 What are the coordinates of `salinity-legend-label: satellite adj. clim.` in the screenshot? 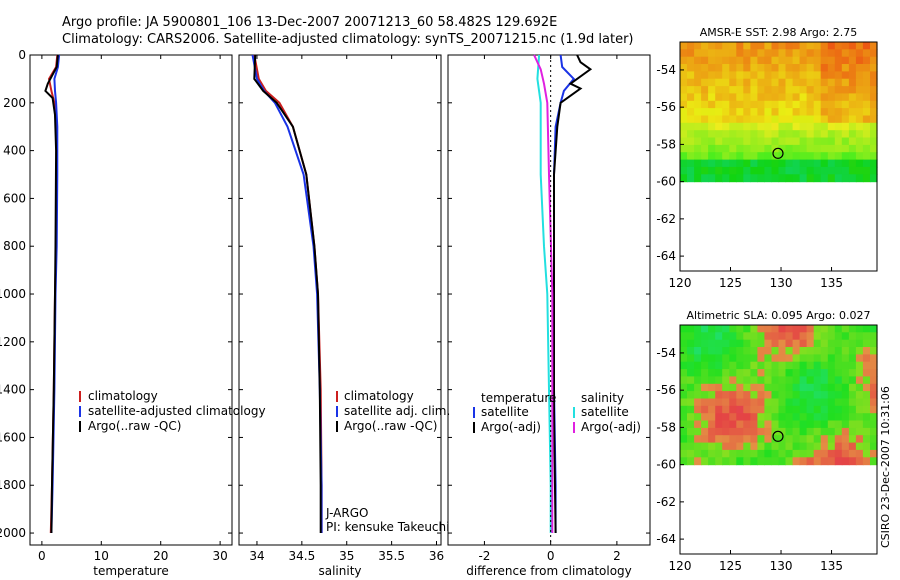 It's located at (397, 411).